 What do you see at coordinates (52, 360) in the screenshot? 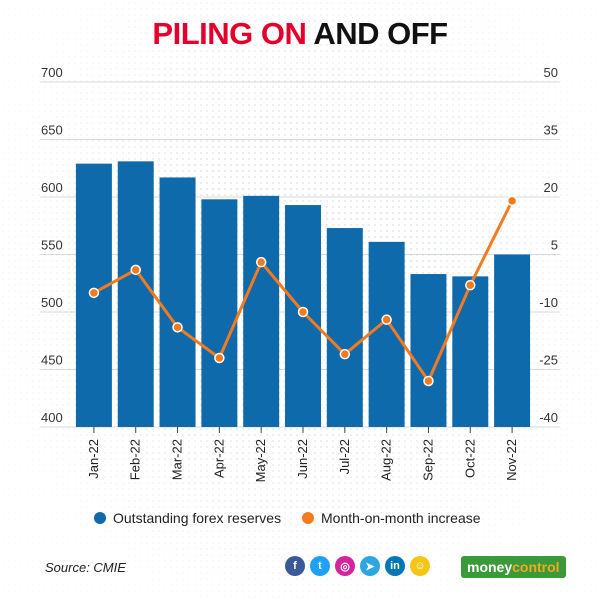
I see `y-left-tick-label: 450` at bounding box center [52, 360].